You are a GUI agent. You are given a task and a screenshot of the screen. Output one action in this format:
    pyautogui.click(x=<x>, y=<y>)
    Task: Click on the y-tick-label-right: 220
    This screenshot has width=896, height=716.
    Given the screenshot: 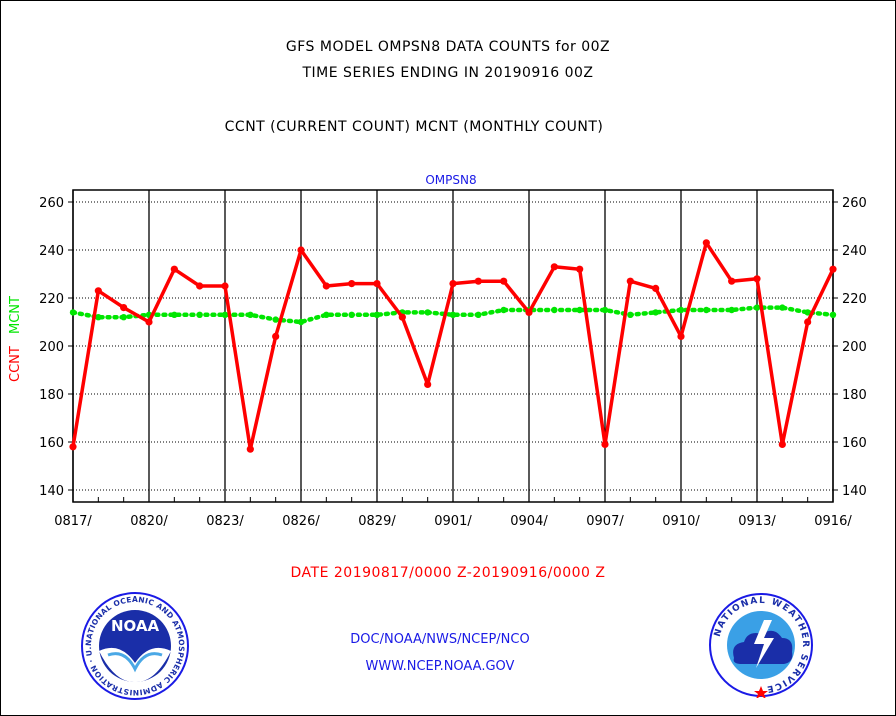 What is the action you would take?
    pyautogui.click(x=854, y=299)
    